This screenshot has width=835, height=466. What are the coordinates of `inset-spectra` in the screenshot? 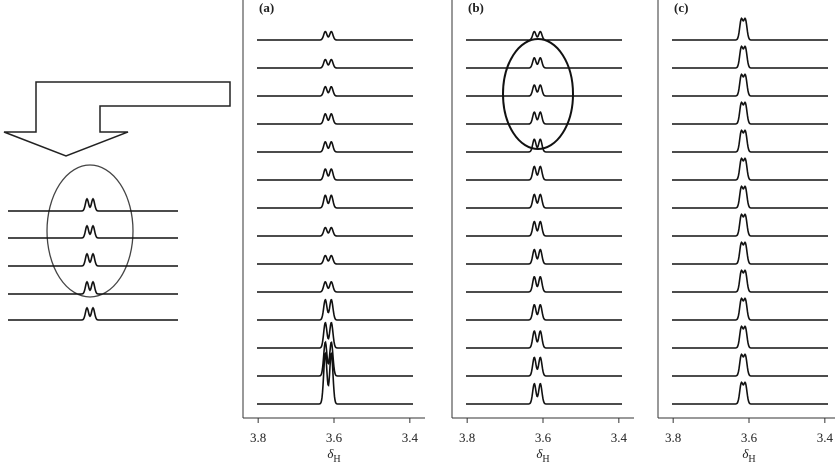 It's located at (93, 259).